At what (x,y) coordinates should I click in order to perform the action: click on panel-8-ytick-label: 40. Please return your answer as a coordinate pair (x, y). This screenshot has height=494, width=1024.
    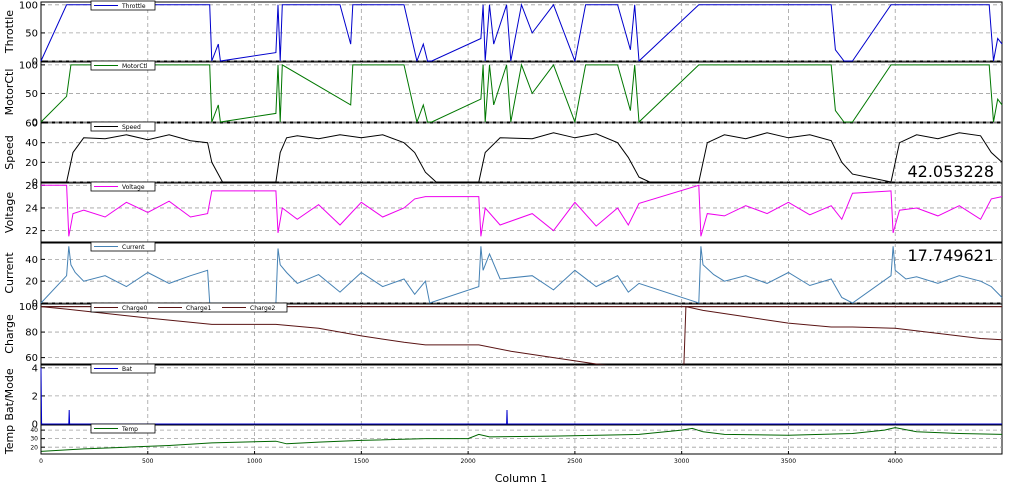
    Looking at the image, I should click on (34, 430).